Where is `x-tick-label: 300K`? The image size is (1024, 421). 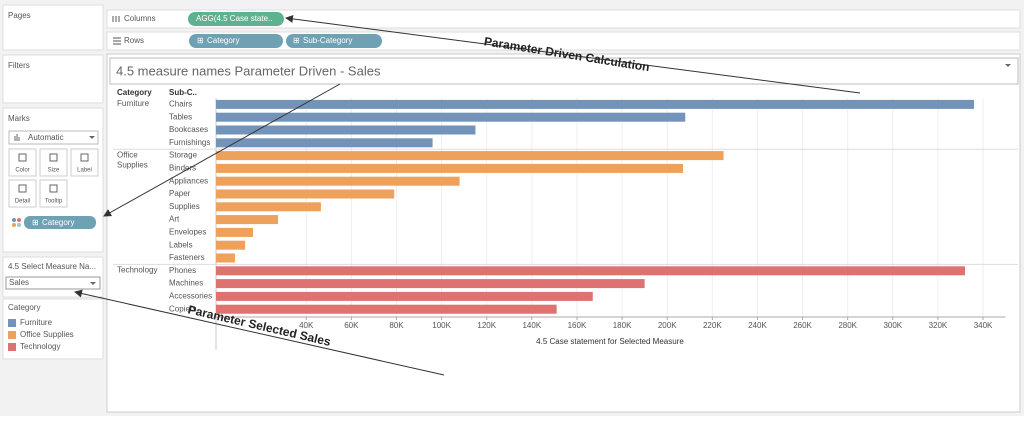
x-tick-label: 300K is located at coordinates (892, 325).